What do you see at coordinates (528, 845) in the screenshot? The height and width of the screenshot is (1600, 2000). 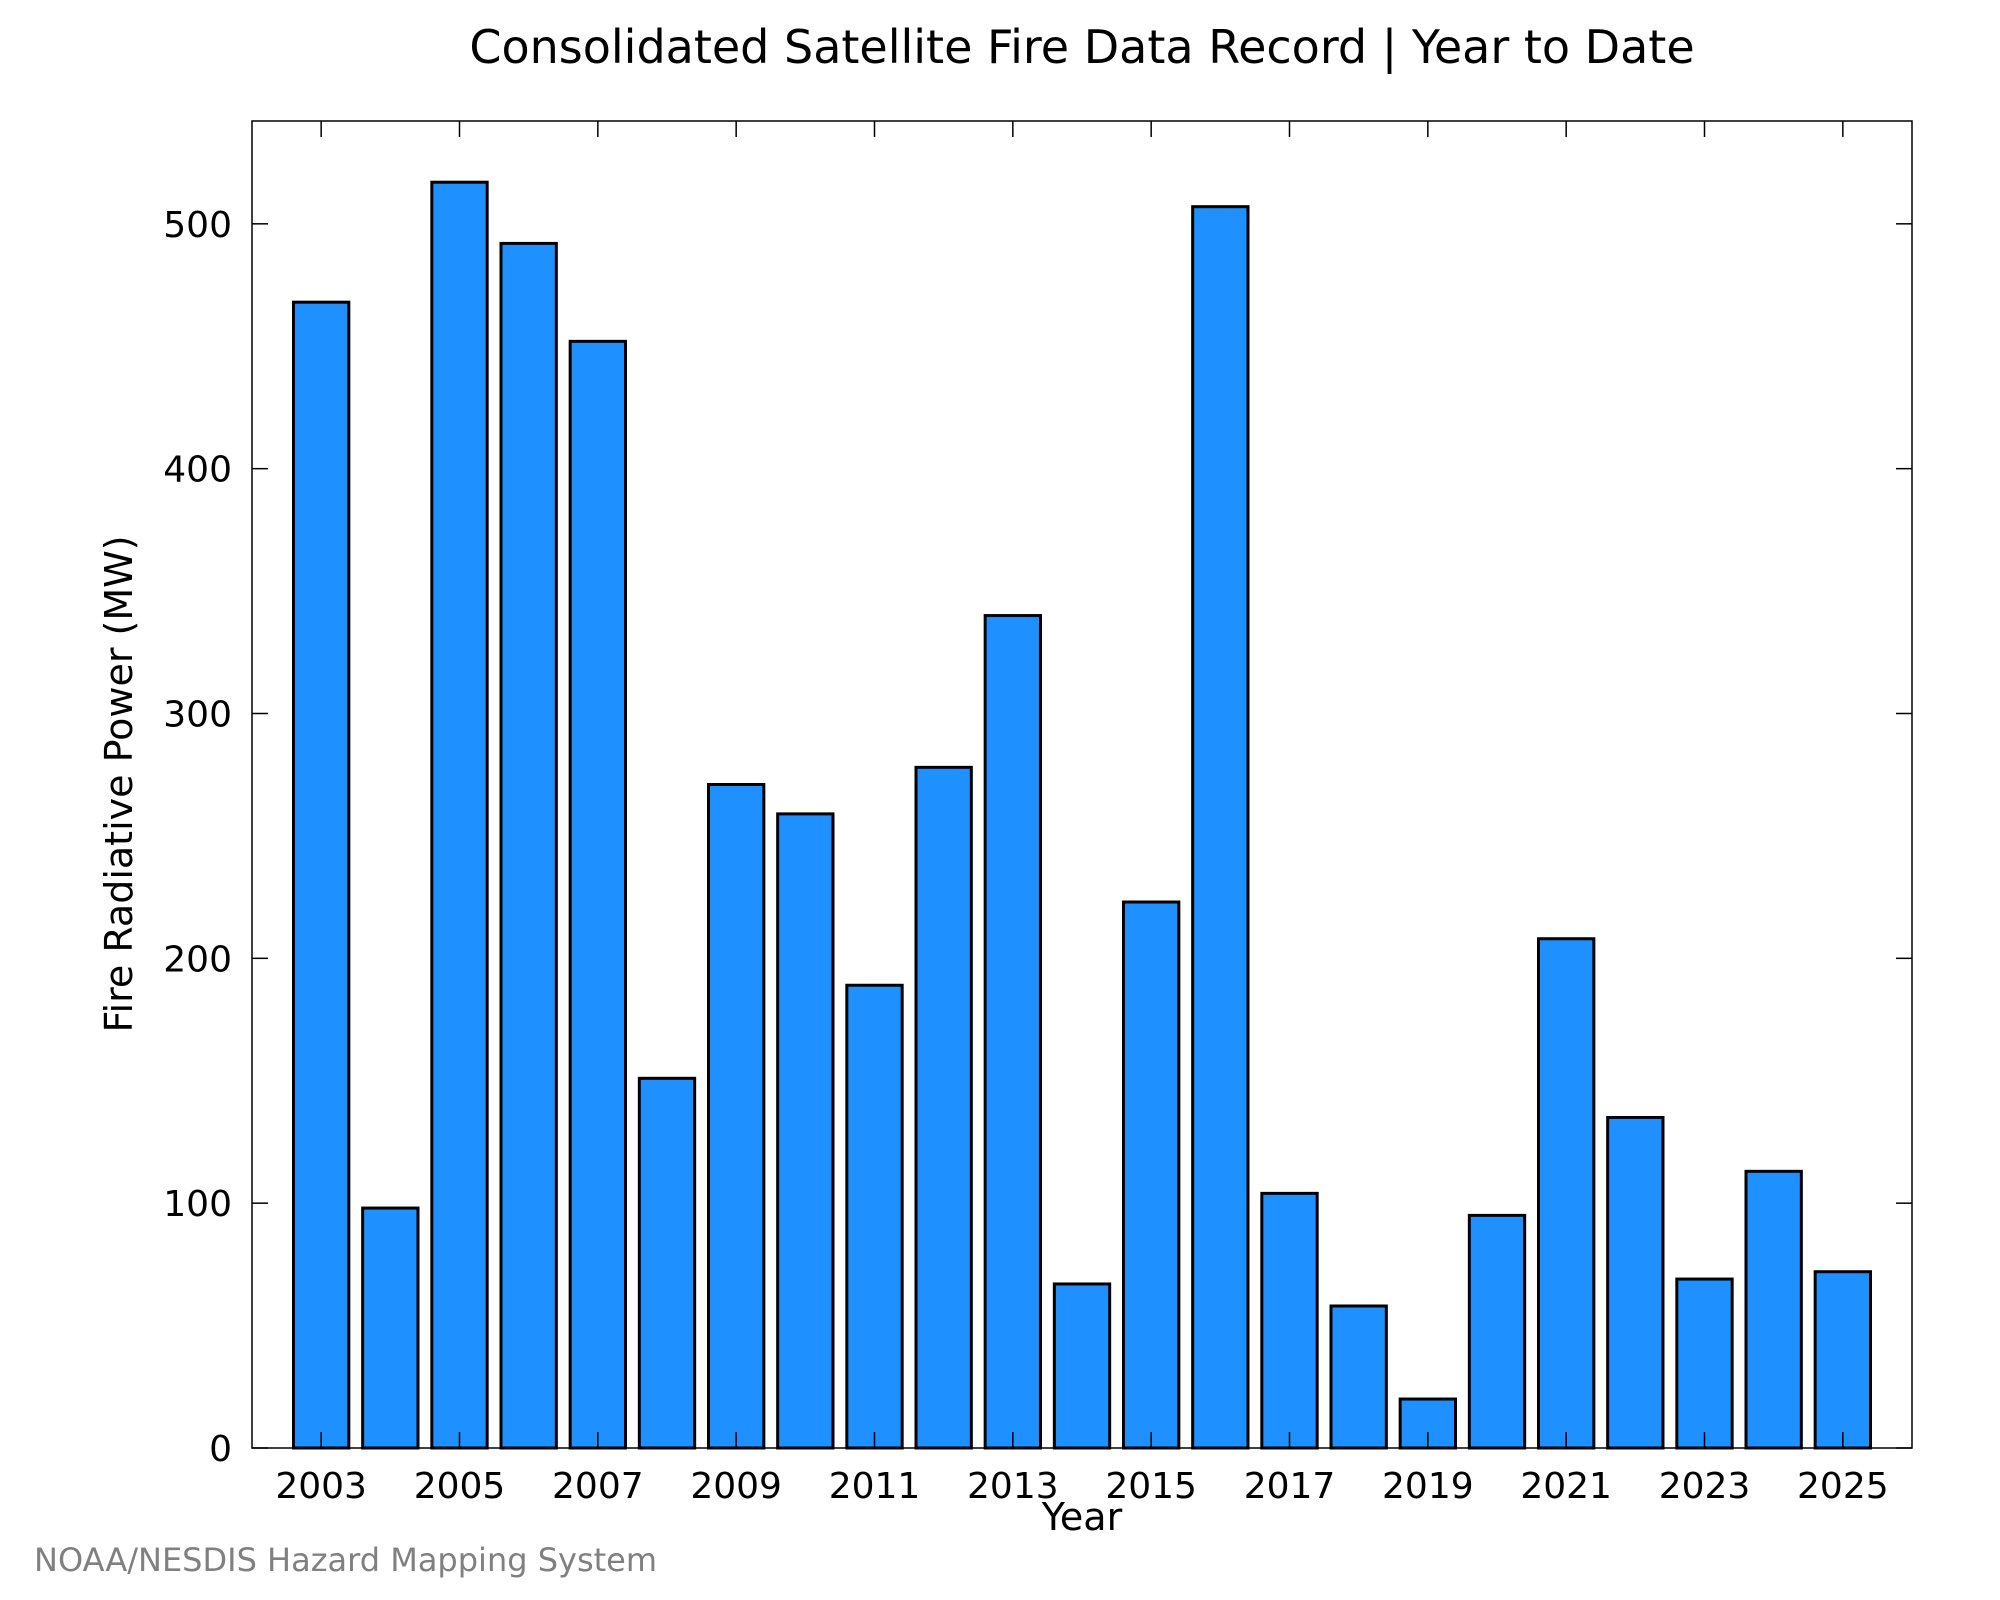 I see `bar-2006` at bounding box center [528, 845].